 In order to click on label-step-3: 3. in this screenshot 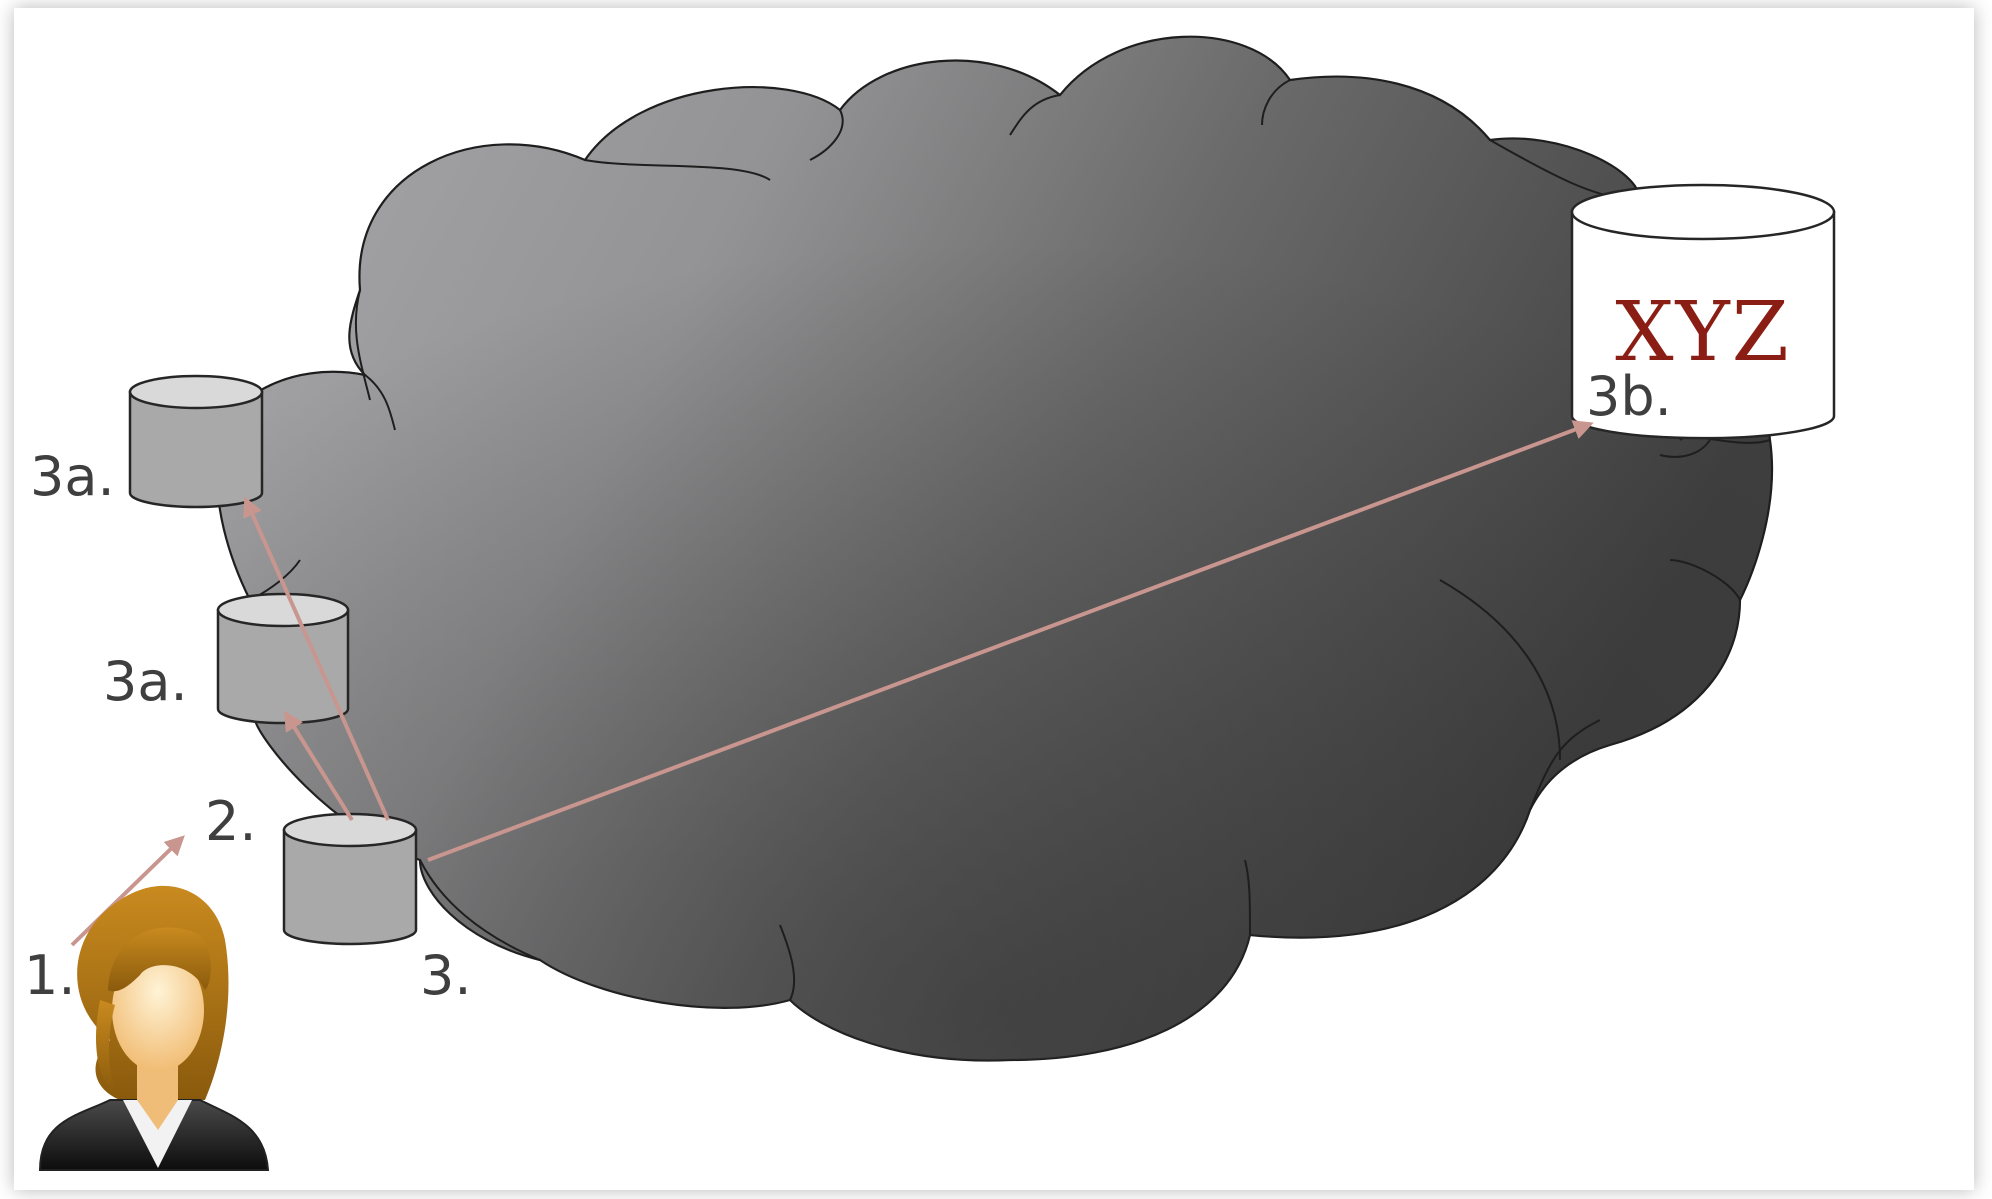, I will do `click(446, 975)`.